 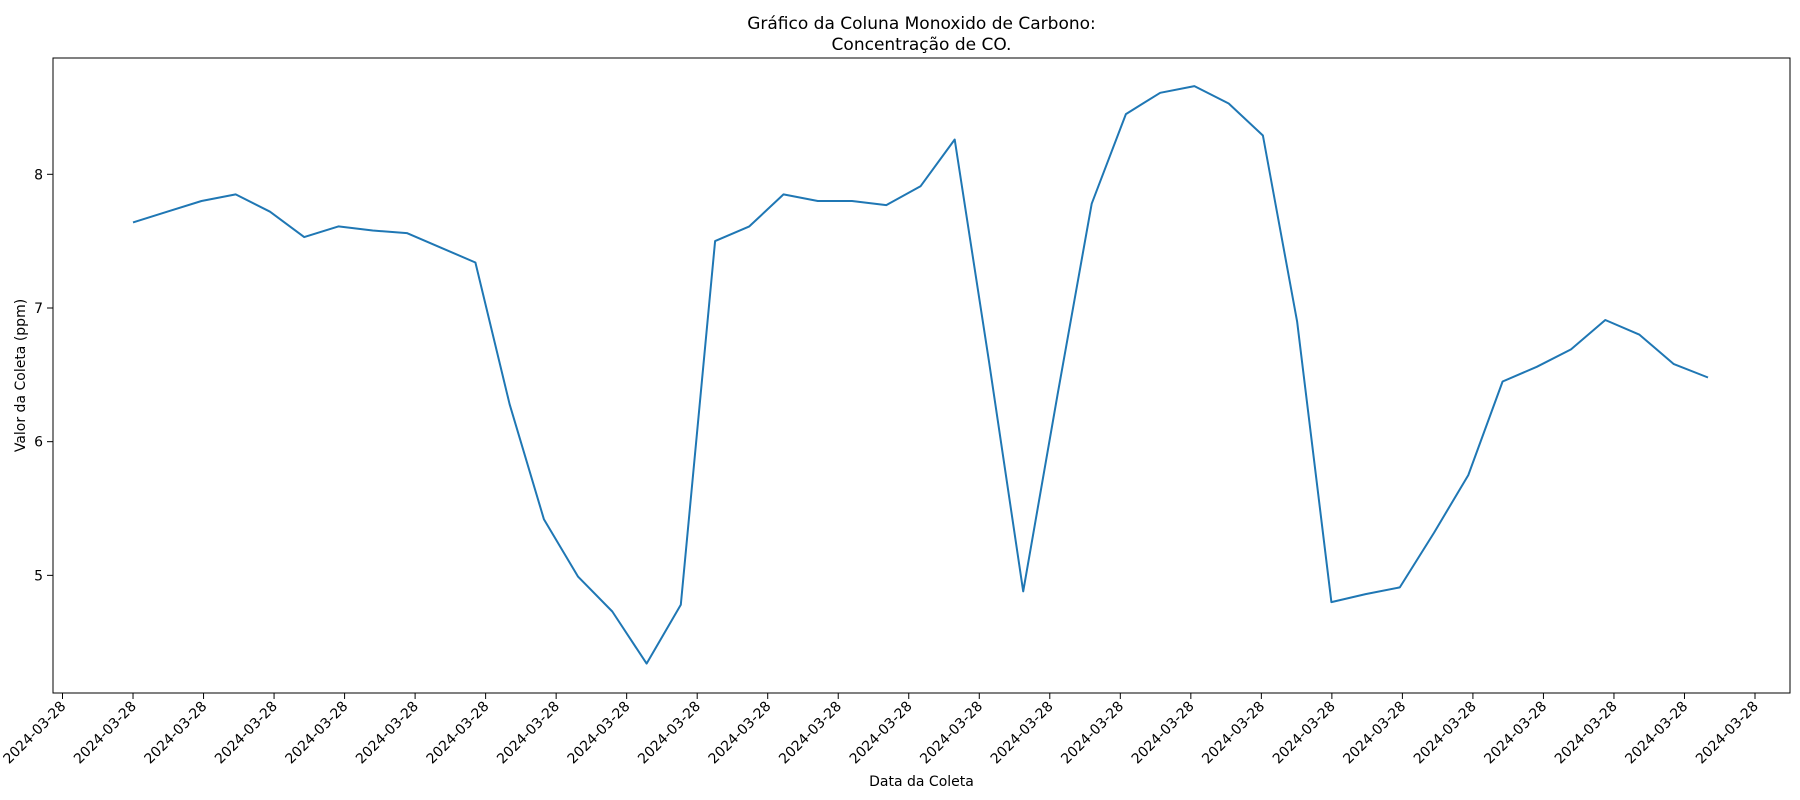 What do you see at coordinates (38, 175) in the screenshot?
I see `y-tick-label: 8` at bounding box center [38, 175].